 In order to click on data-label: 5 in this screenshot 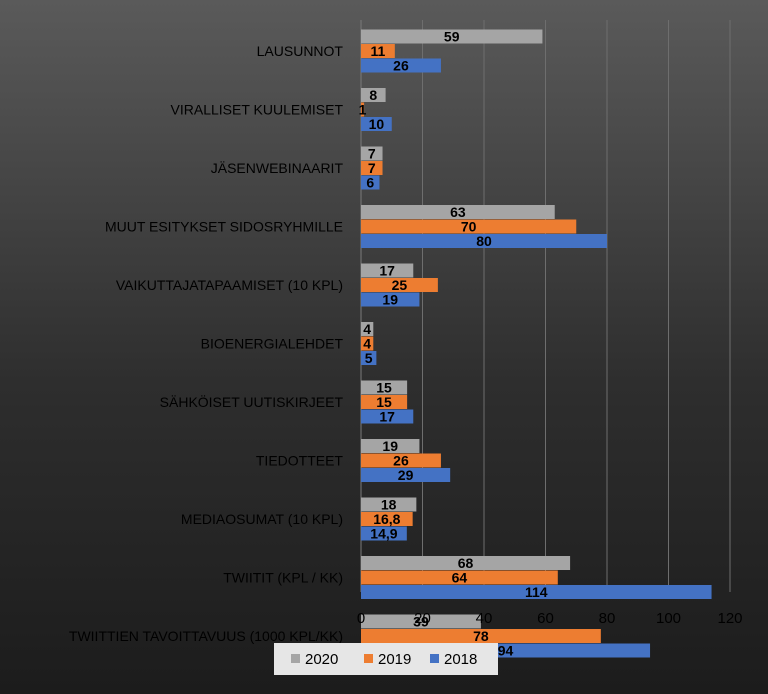, I will do `click(369, 358)`.